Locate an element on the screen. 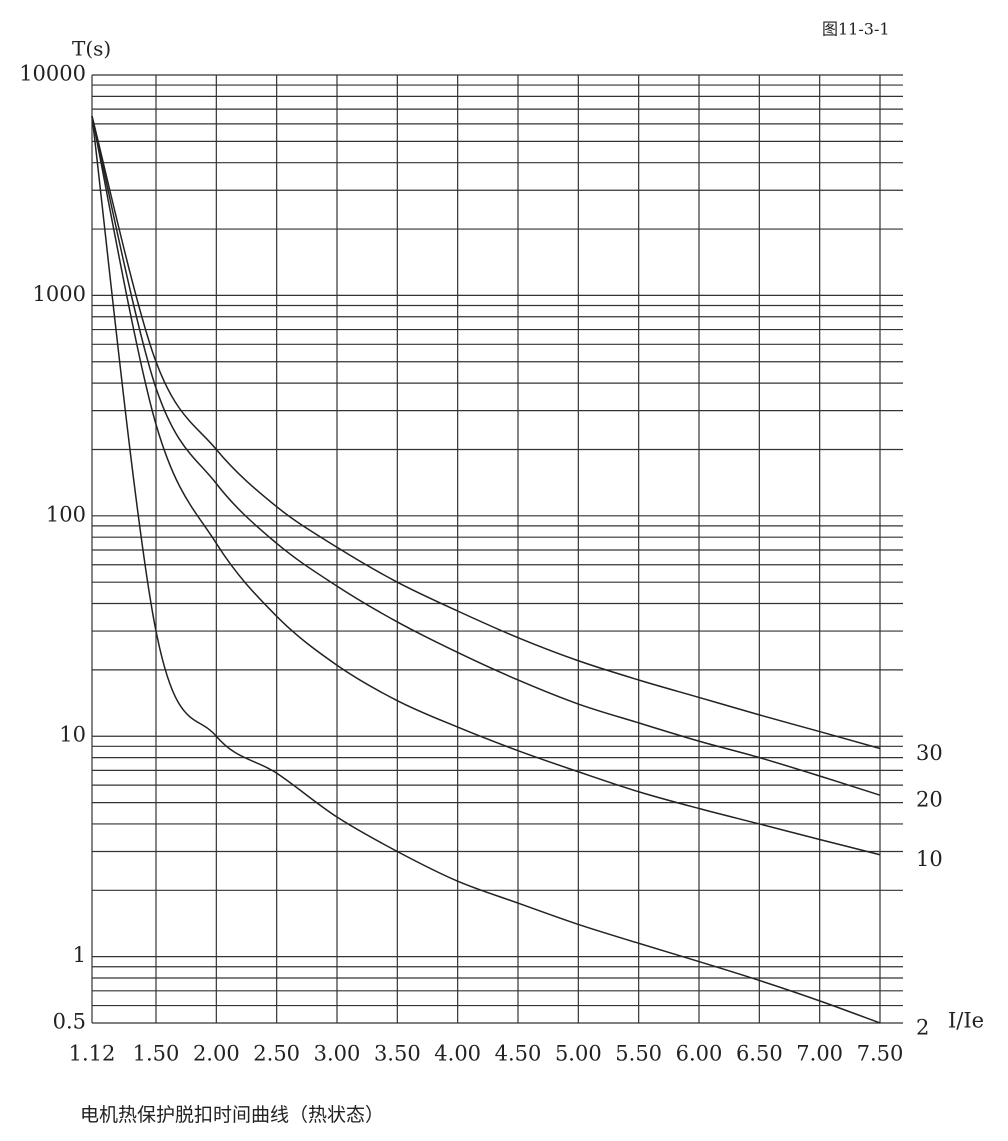 This screenshot has height=1141, width=1008. y-tick-label: 10 is located at coordinates (72, 735).